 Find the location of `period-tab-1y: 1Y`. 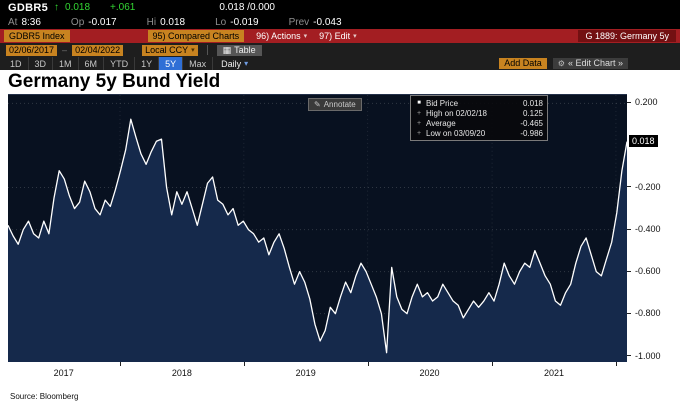

period-tab-1y: 1Y is located at coordinates (147, 63).